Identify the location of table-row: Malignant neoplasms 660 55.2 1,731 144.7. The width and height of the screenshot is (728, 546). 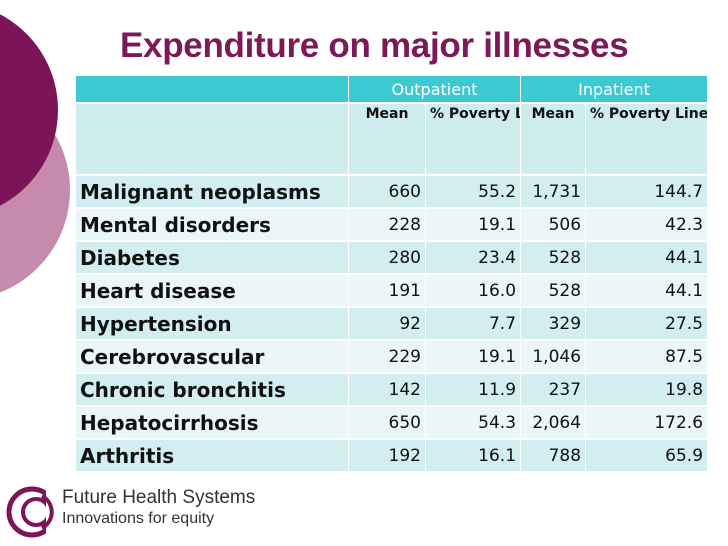
(392, 191).